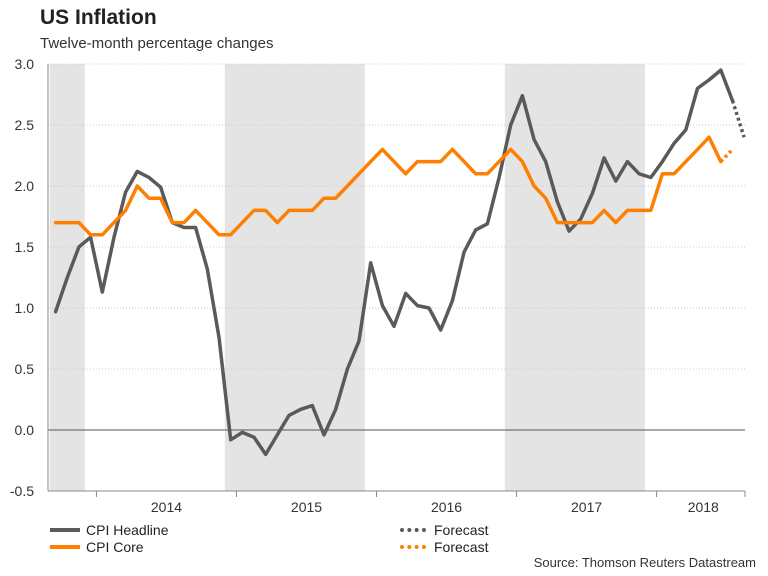  What do you see at coordinates (446, 507) in the screenshot?
I see `x-tick-label-2016: 2016` at bounding box center [446, 507].